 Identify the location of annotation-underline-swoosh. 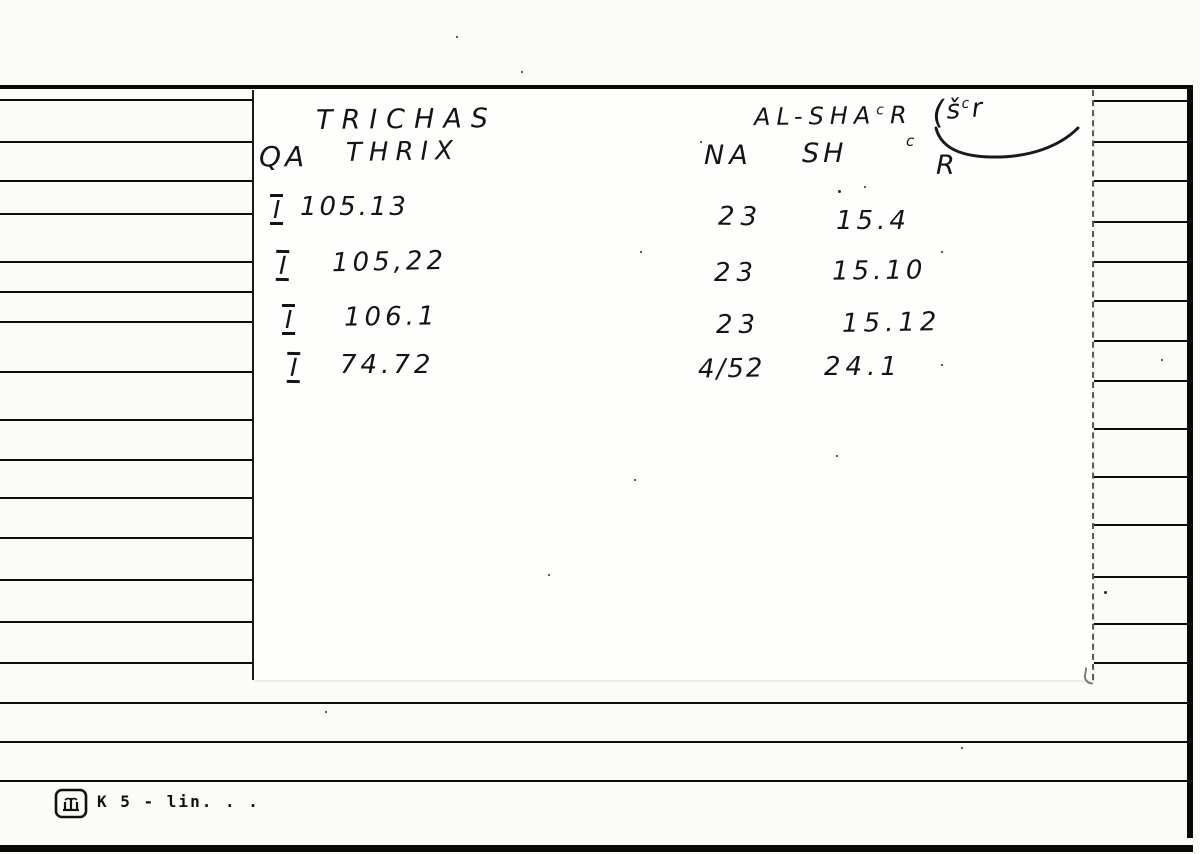
(1007, 142).